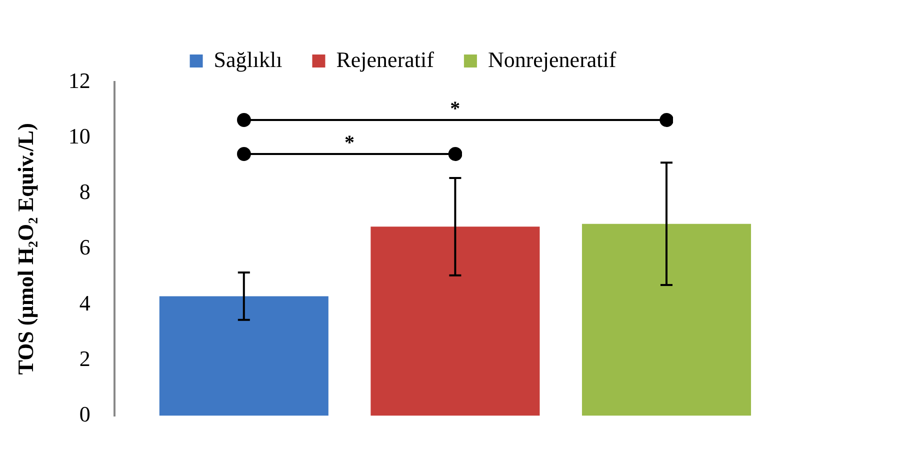 Image resolution: width=906 pixels, height=453 pixels. I want to click on y-tick-label: 10, so click(79, 135).